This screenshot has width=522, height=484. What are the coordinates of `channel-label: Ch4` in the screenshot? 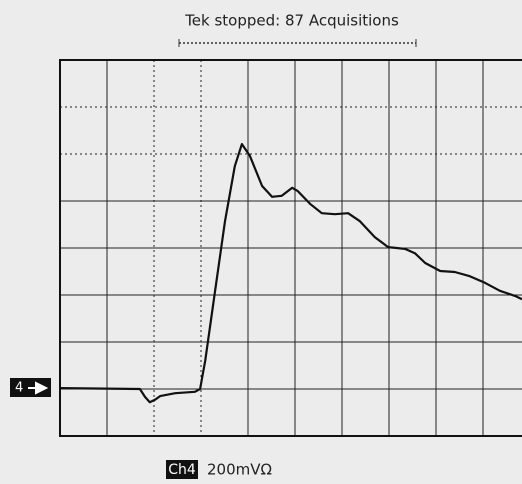 It's located at (182, 470).